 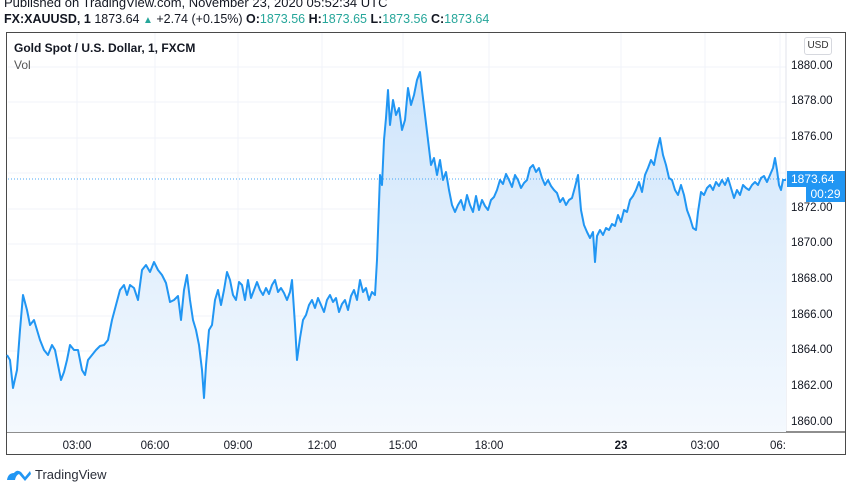 What do you see at coordinates (71, 474) in the screenshot?
I see `tradingview-logo-text: TradingView` at bounding box center [71, 474].